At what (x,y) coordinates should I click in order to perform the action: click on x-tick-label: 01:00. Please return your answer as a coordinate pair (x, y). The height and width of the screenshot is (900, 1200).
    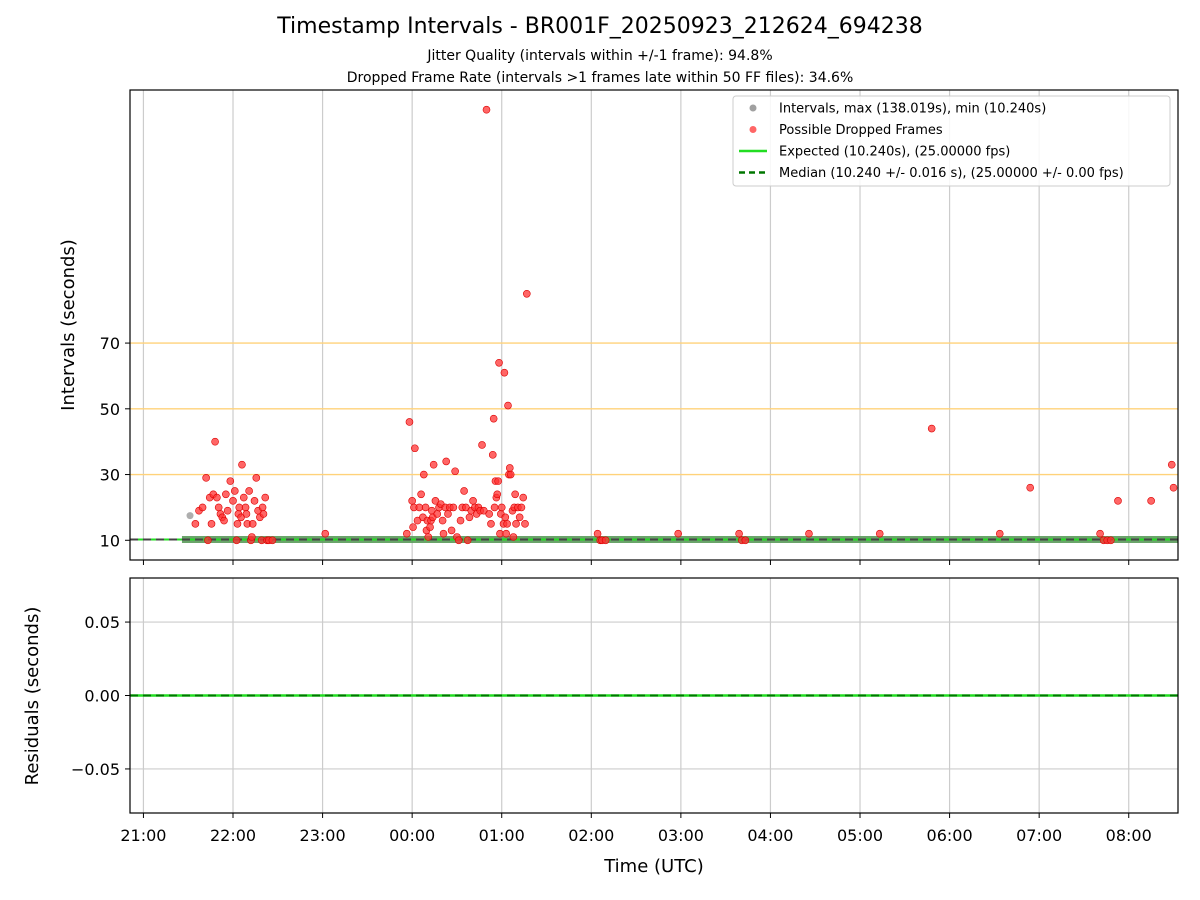
    Looking at the image, I should click on (502, 835).